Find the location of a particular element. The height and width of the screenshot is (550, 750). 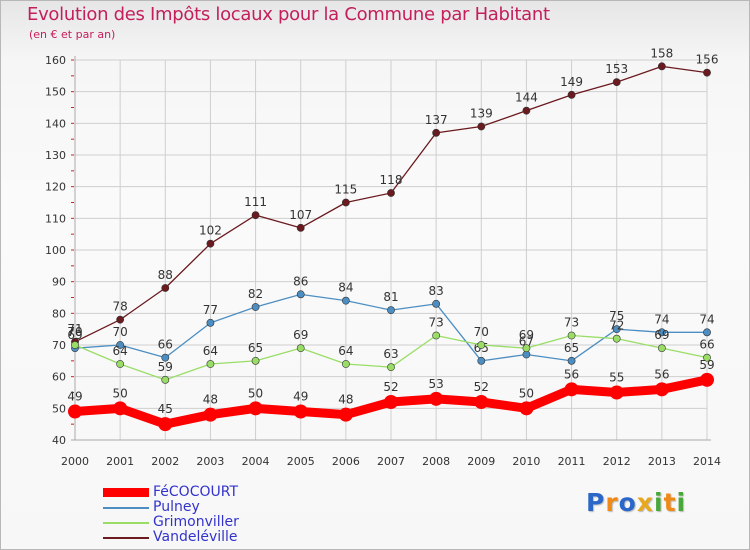

y-tick-label: 50 is located at coordinates (59, 408).